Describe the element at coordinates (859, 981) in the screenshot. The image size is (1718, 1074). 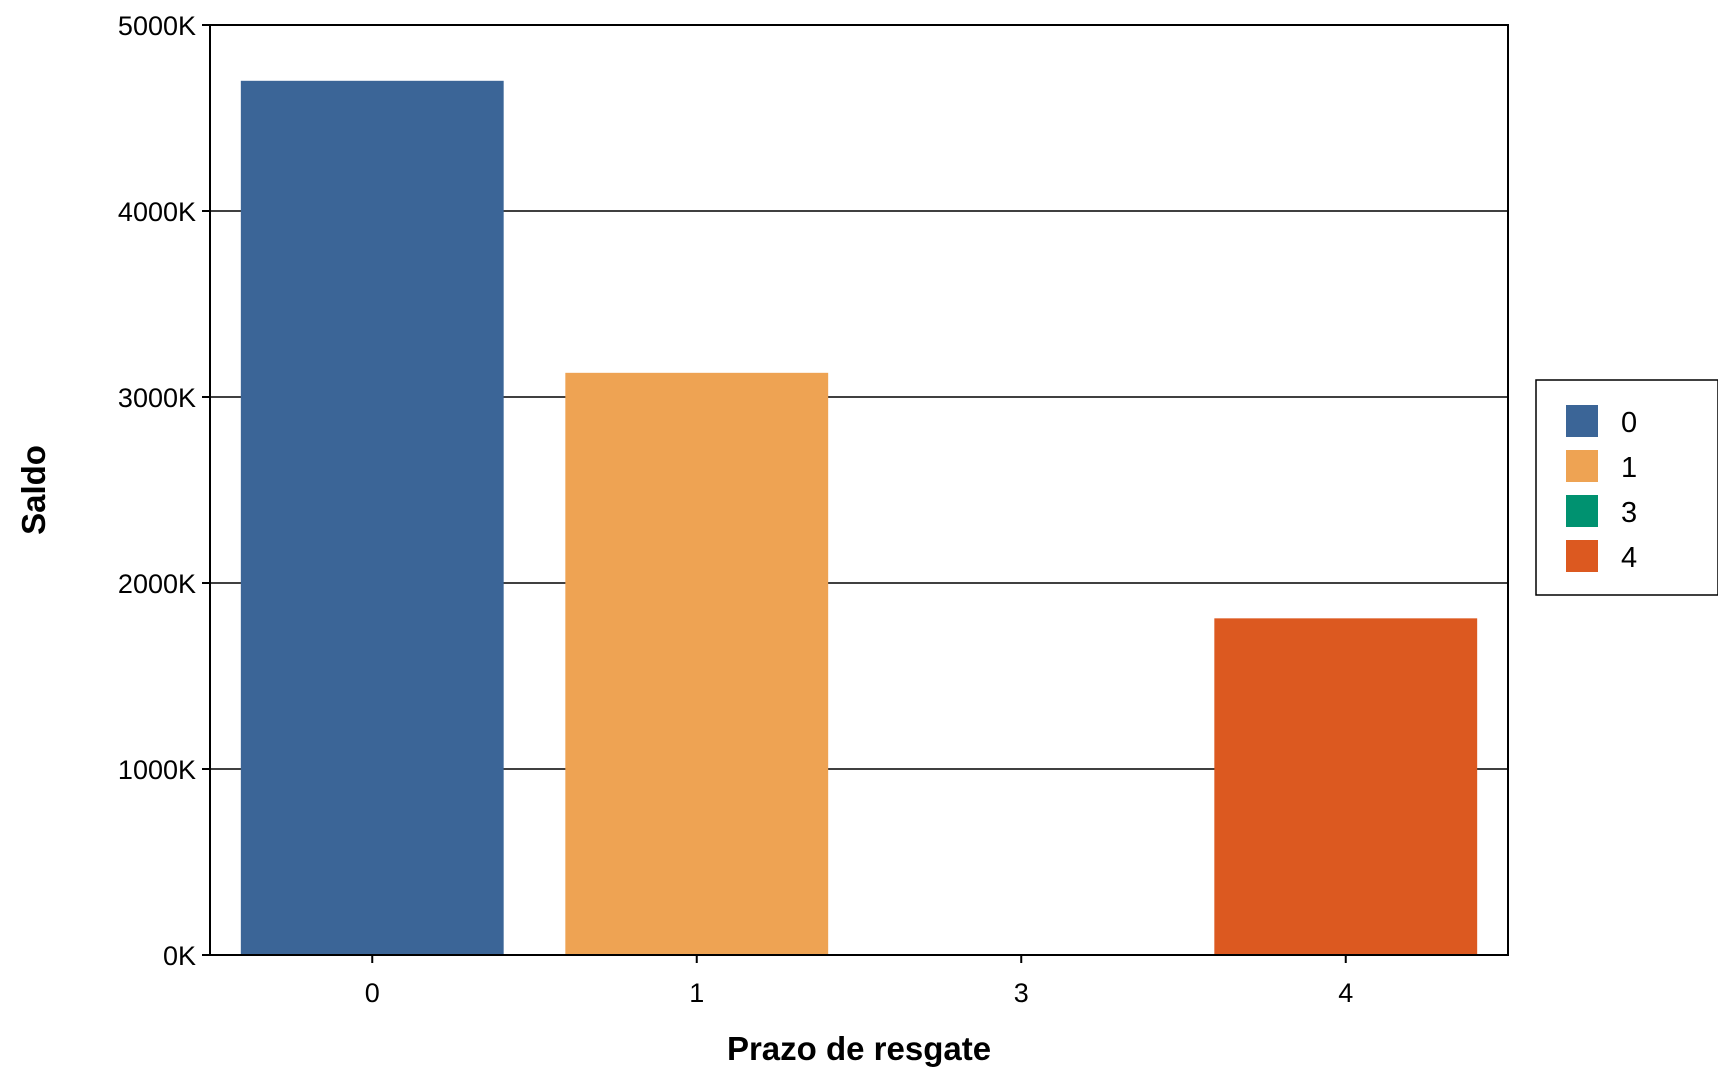
I see `x-axis-ticks: 0 1 3 4` at that location.